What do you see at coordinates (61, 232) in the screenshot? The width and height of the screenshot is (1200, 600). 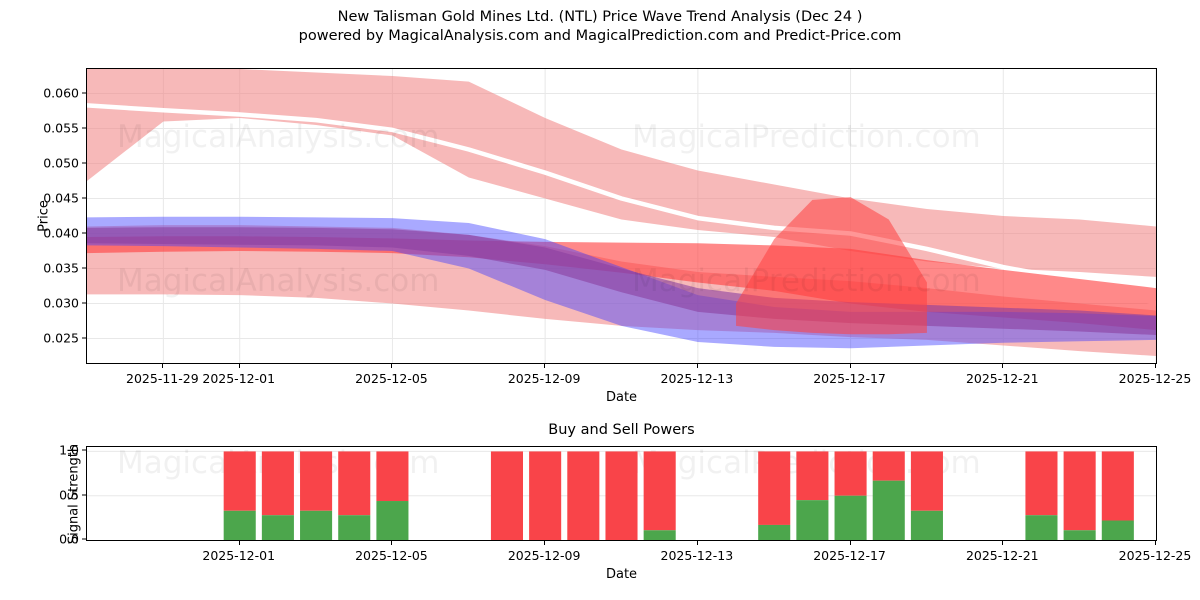 I see `price-y-tick: 0.040` at bounding box center [61, 232].